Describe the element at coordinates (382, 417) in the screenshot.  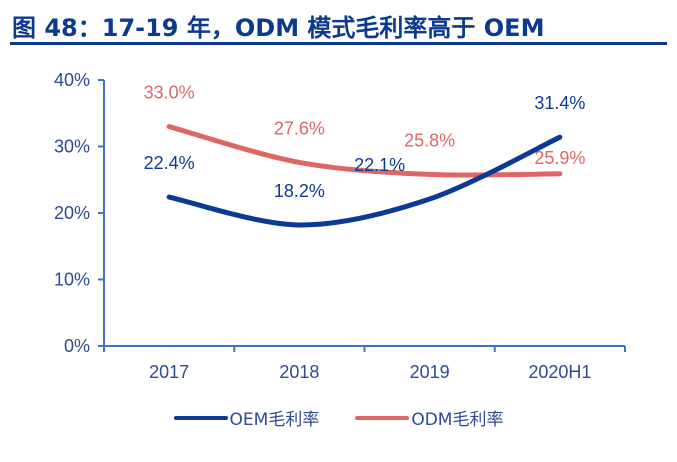
I see `legend-swatch-odm` at that location.